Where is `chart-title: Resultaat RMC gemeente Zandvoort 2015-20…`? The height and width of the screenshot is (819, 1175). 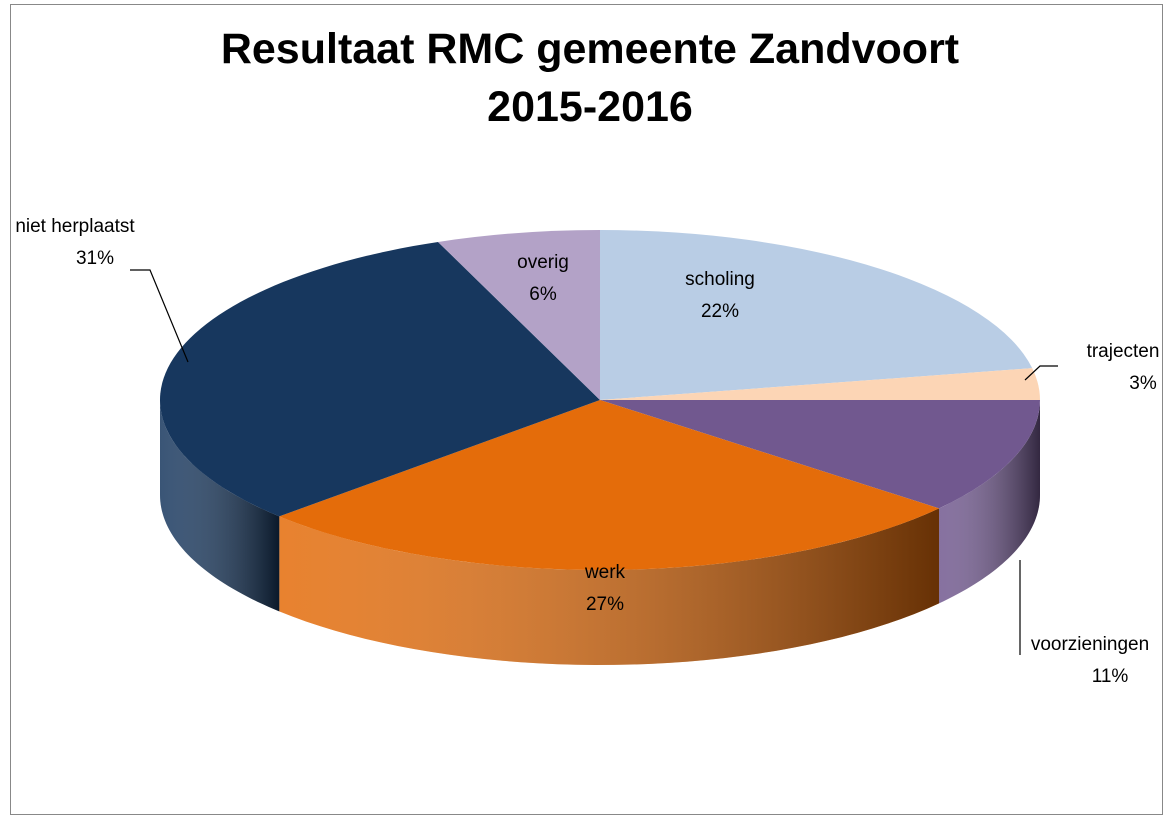 chart-title: Resultaat RMC gemeente Zandvoort 2015-20… is located at coordinates (590, 78).